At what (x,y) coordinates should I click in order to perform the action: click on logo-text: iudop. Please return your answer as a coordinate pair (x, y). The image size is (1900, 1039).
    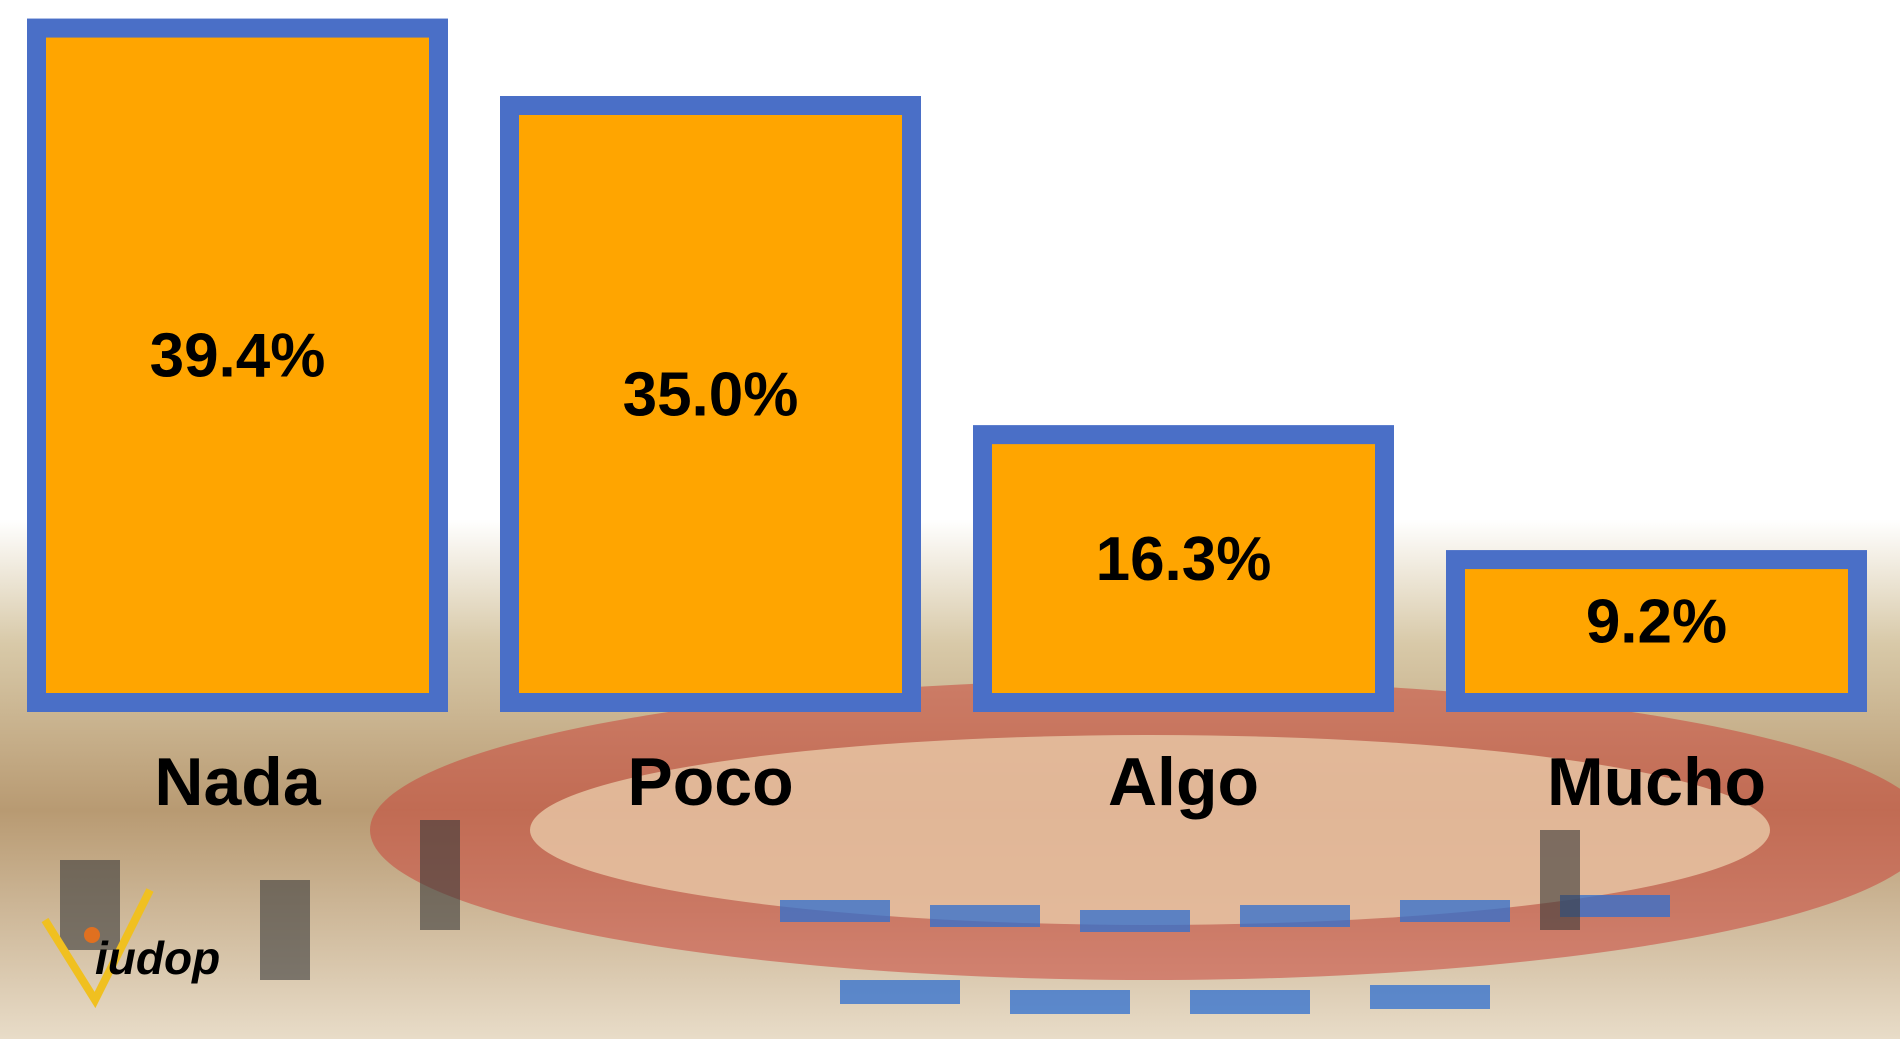
    Looking at the image, I should click on (157, 958).